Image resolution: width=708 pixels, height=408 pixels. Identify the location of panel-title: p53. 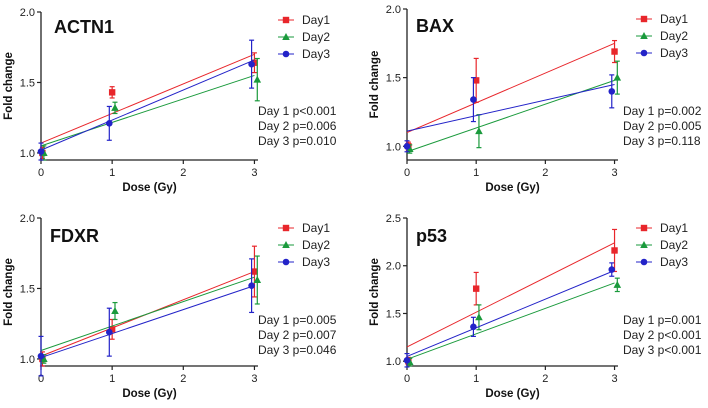
(431, 236).